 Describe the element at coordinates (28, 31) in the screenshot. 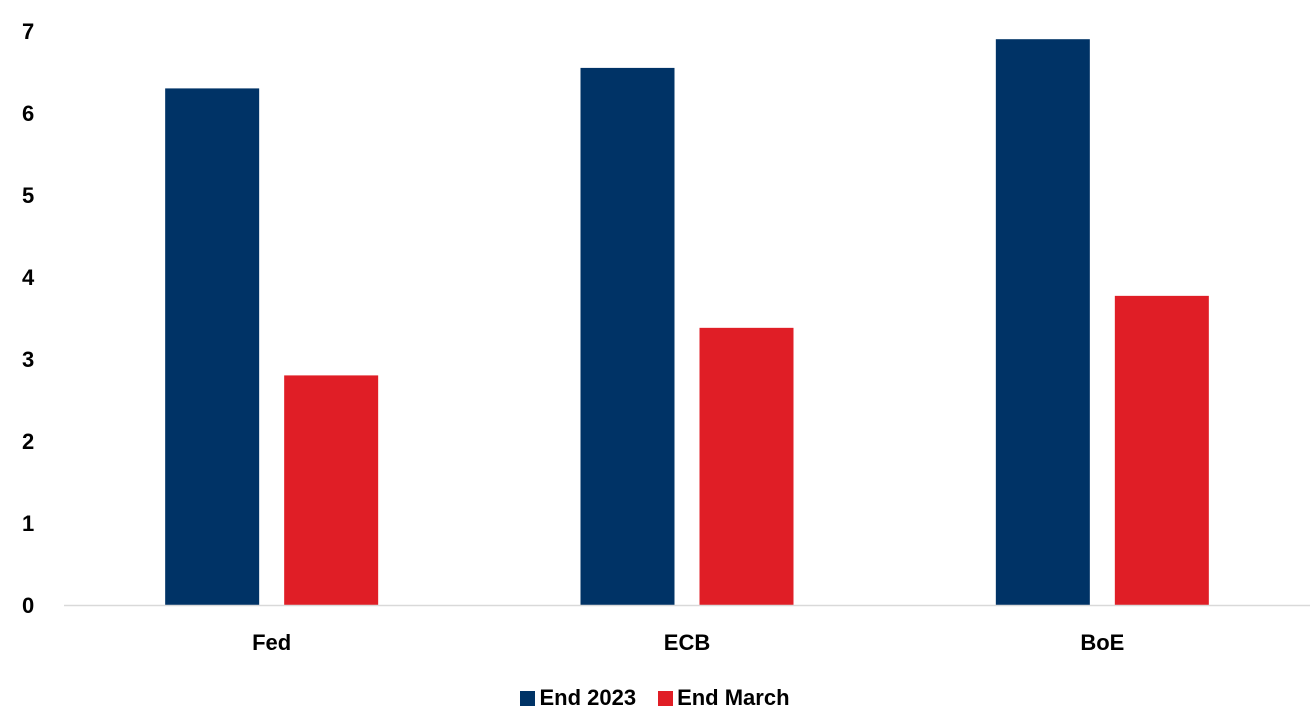

I see `y-tick-label-7: 7` at that location.